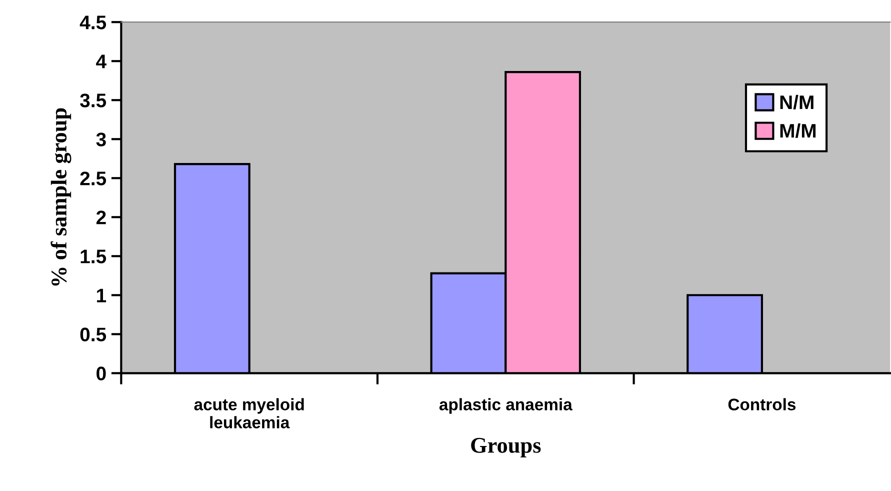 The height and width of the screenshot is (491, 891). I want to click on y-tick-label: 2.5, so click(93, 179).